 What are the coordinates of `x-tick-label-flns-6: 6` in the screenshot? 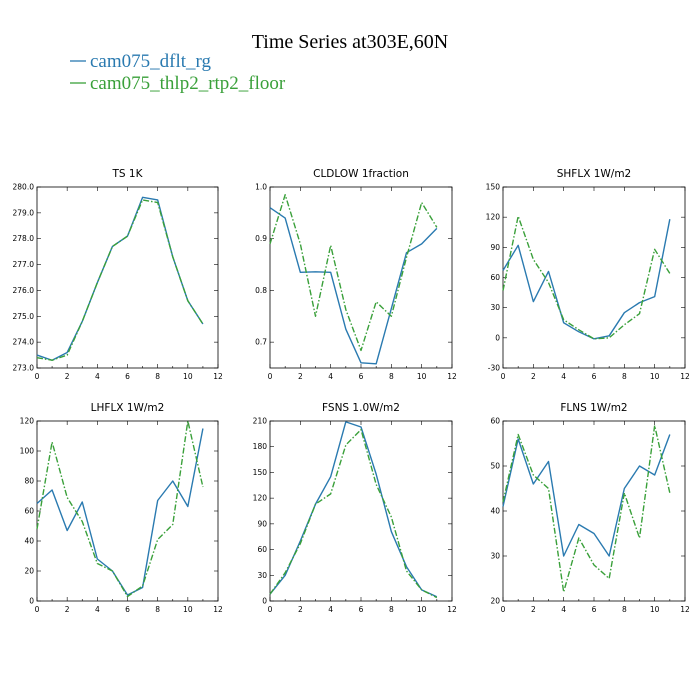 It's located at (594, 609).